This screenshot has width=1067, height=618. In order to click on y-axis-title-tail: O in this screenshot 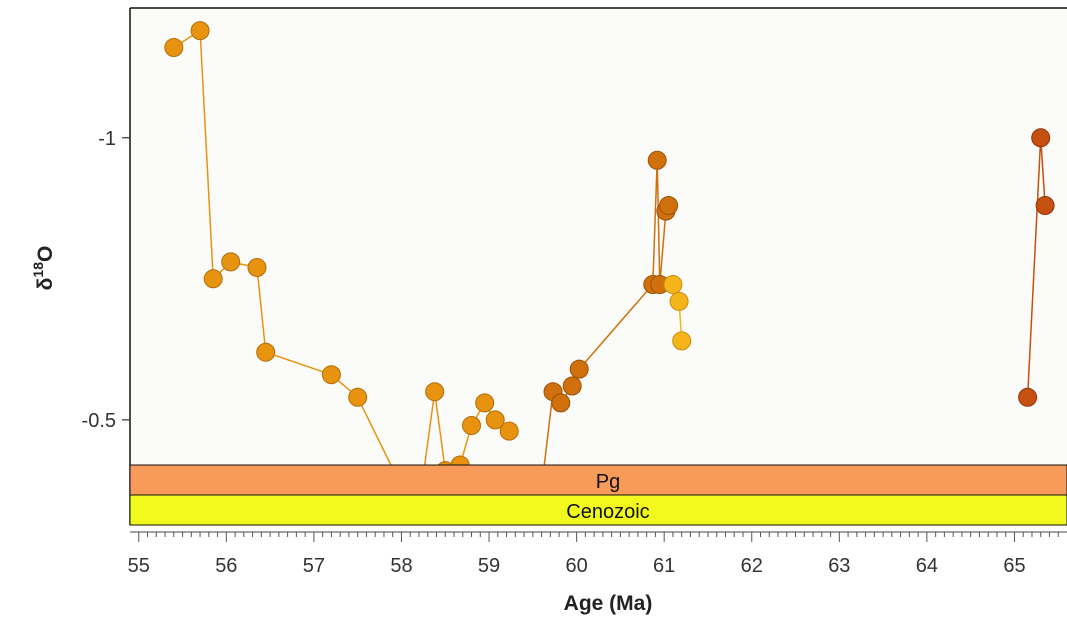, I will do `click(45, 254)`.